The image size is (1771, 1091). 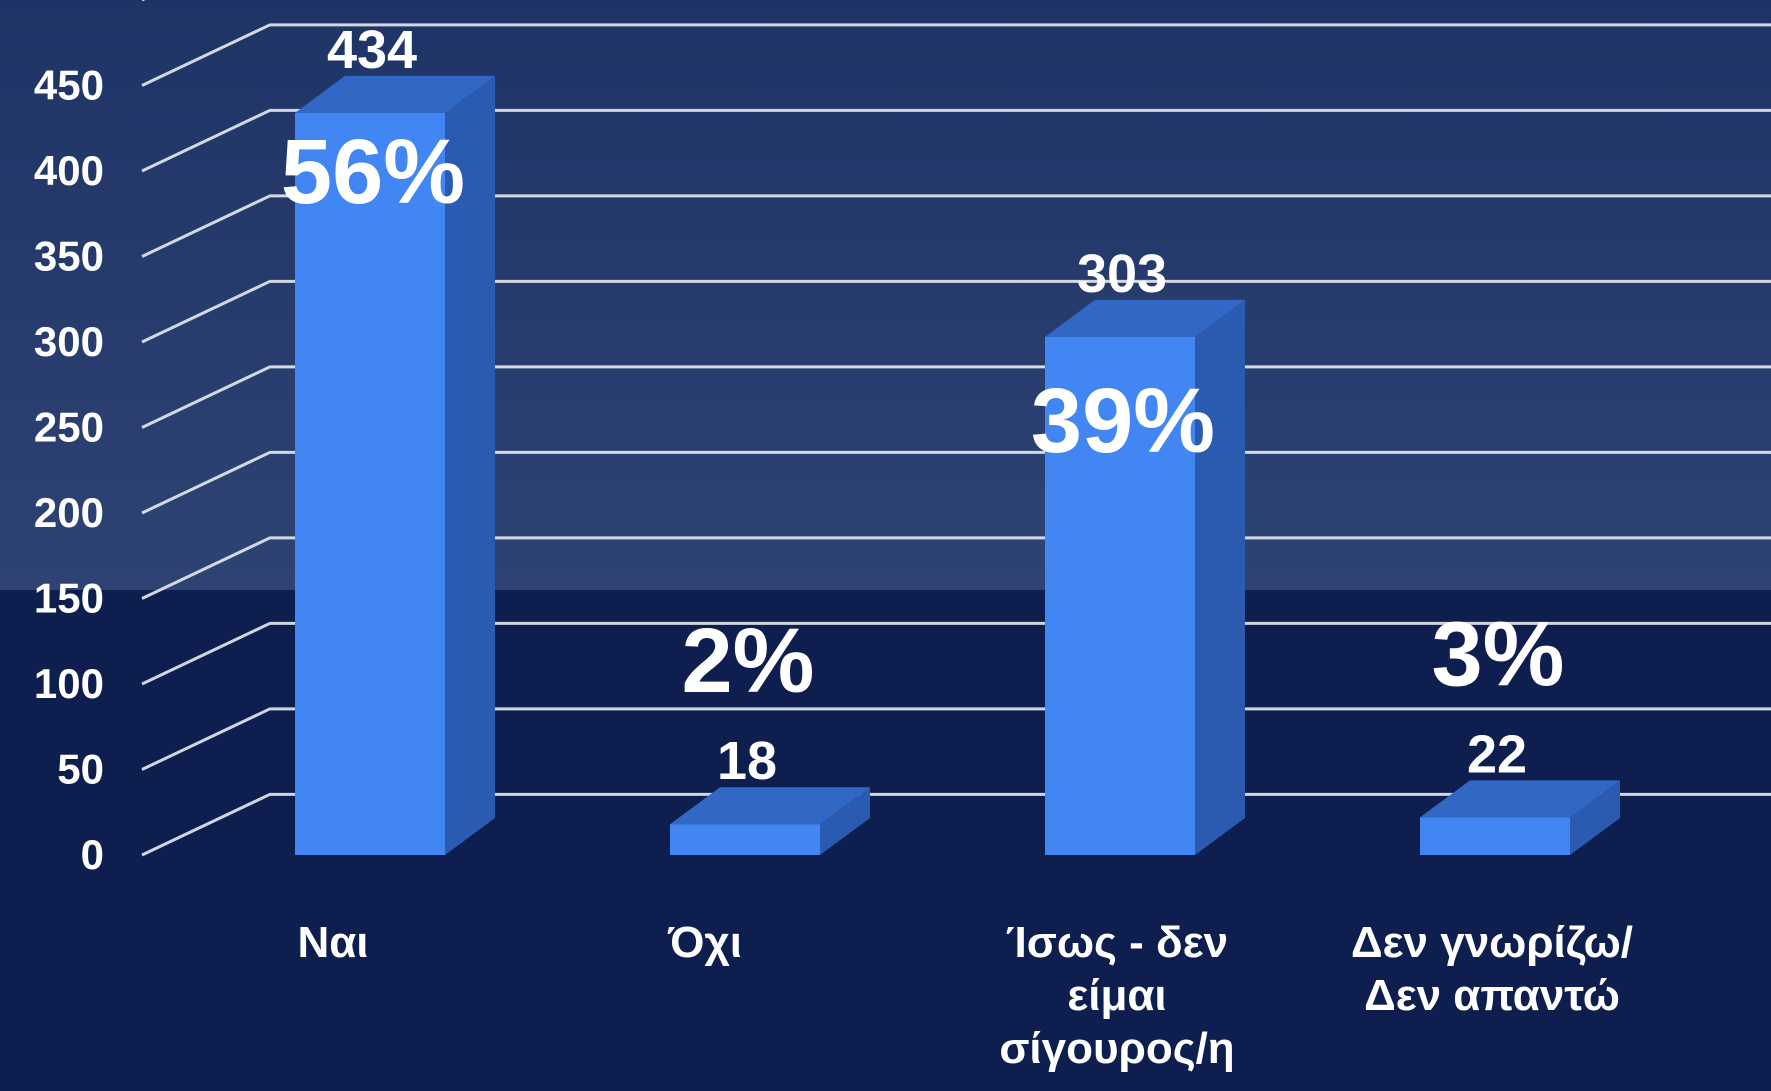 I want to click on percent-label-0: 56%, so click(x=373, y=172).